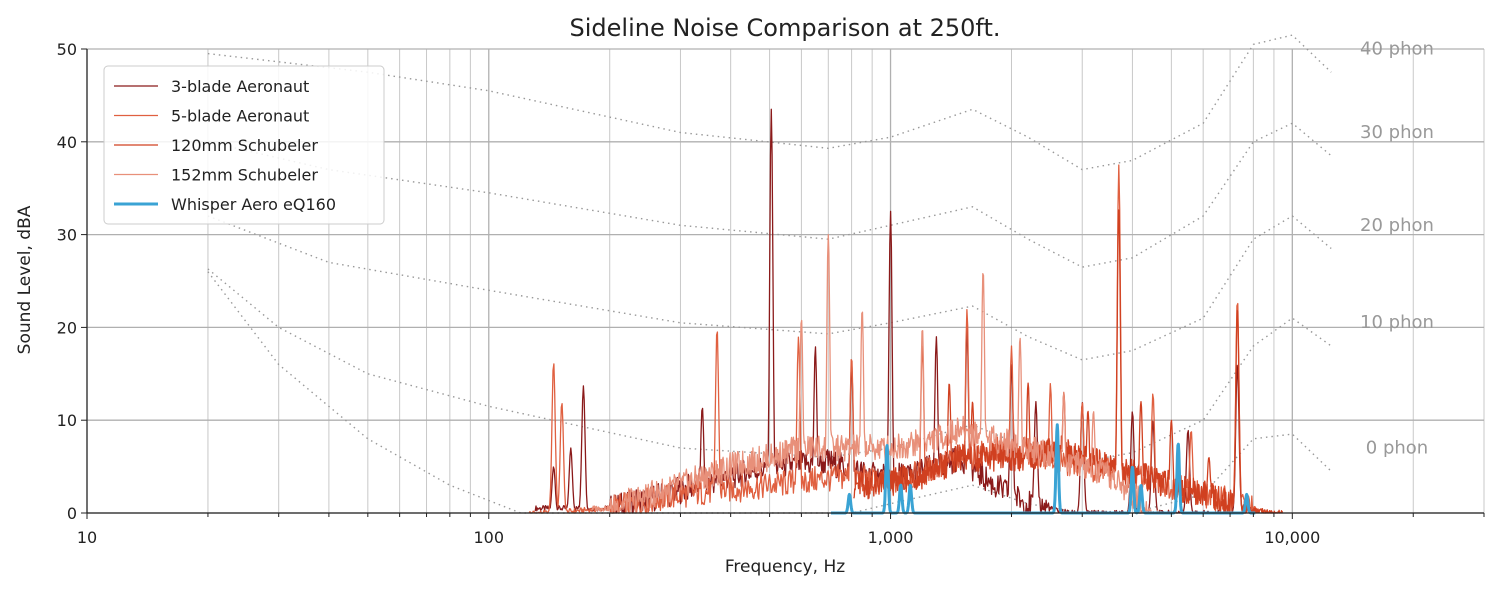 The width and height of the screenshot is (1500, 591). Describe the element at coordinates (67, 49) in the screenshot. I see `y-tick-label: 50` at that location.